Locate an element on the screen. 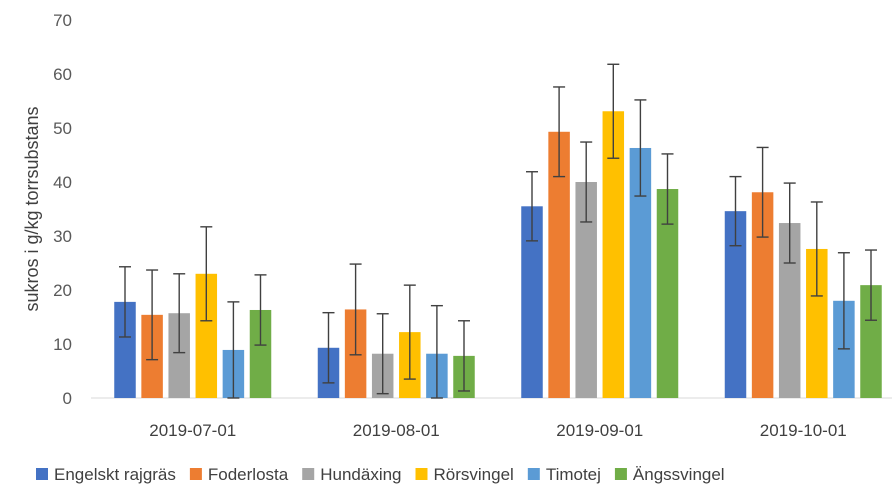  y-axis-title: sukros i g/kg torrsubstans is located at coordinates (32, 208).